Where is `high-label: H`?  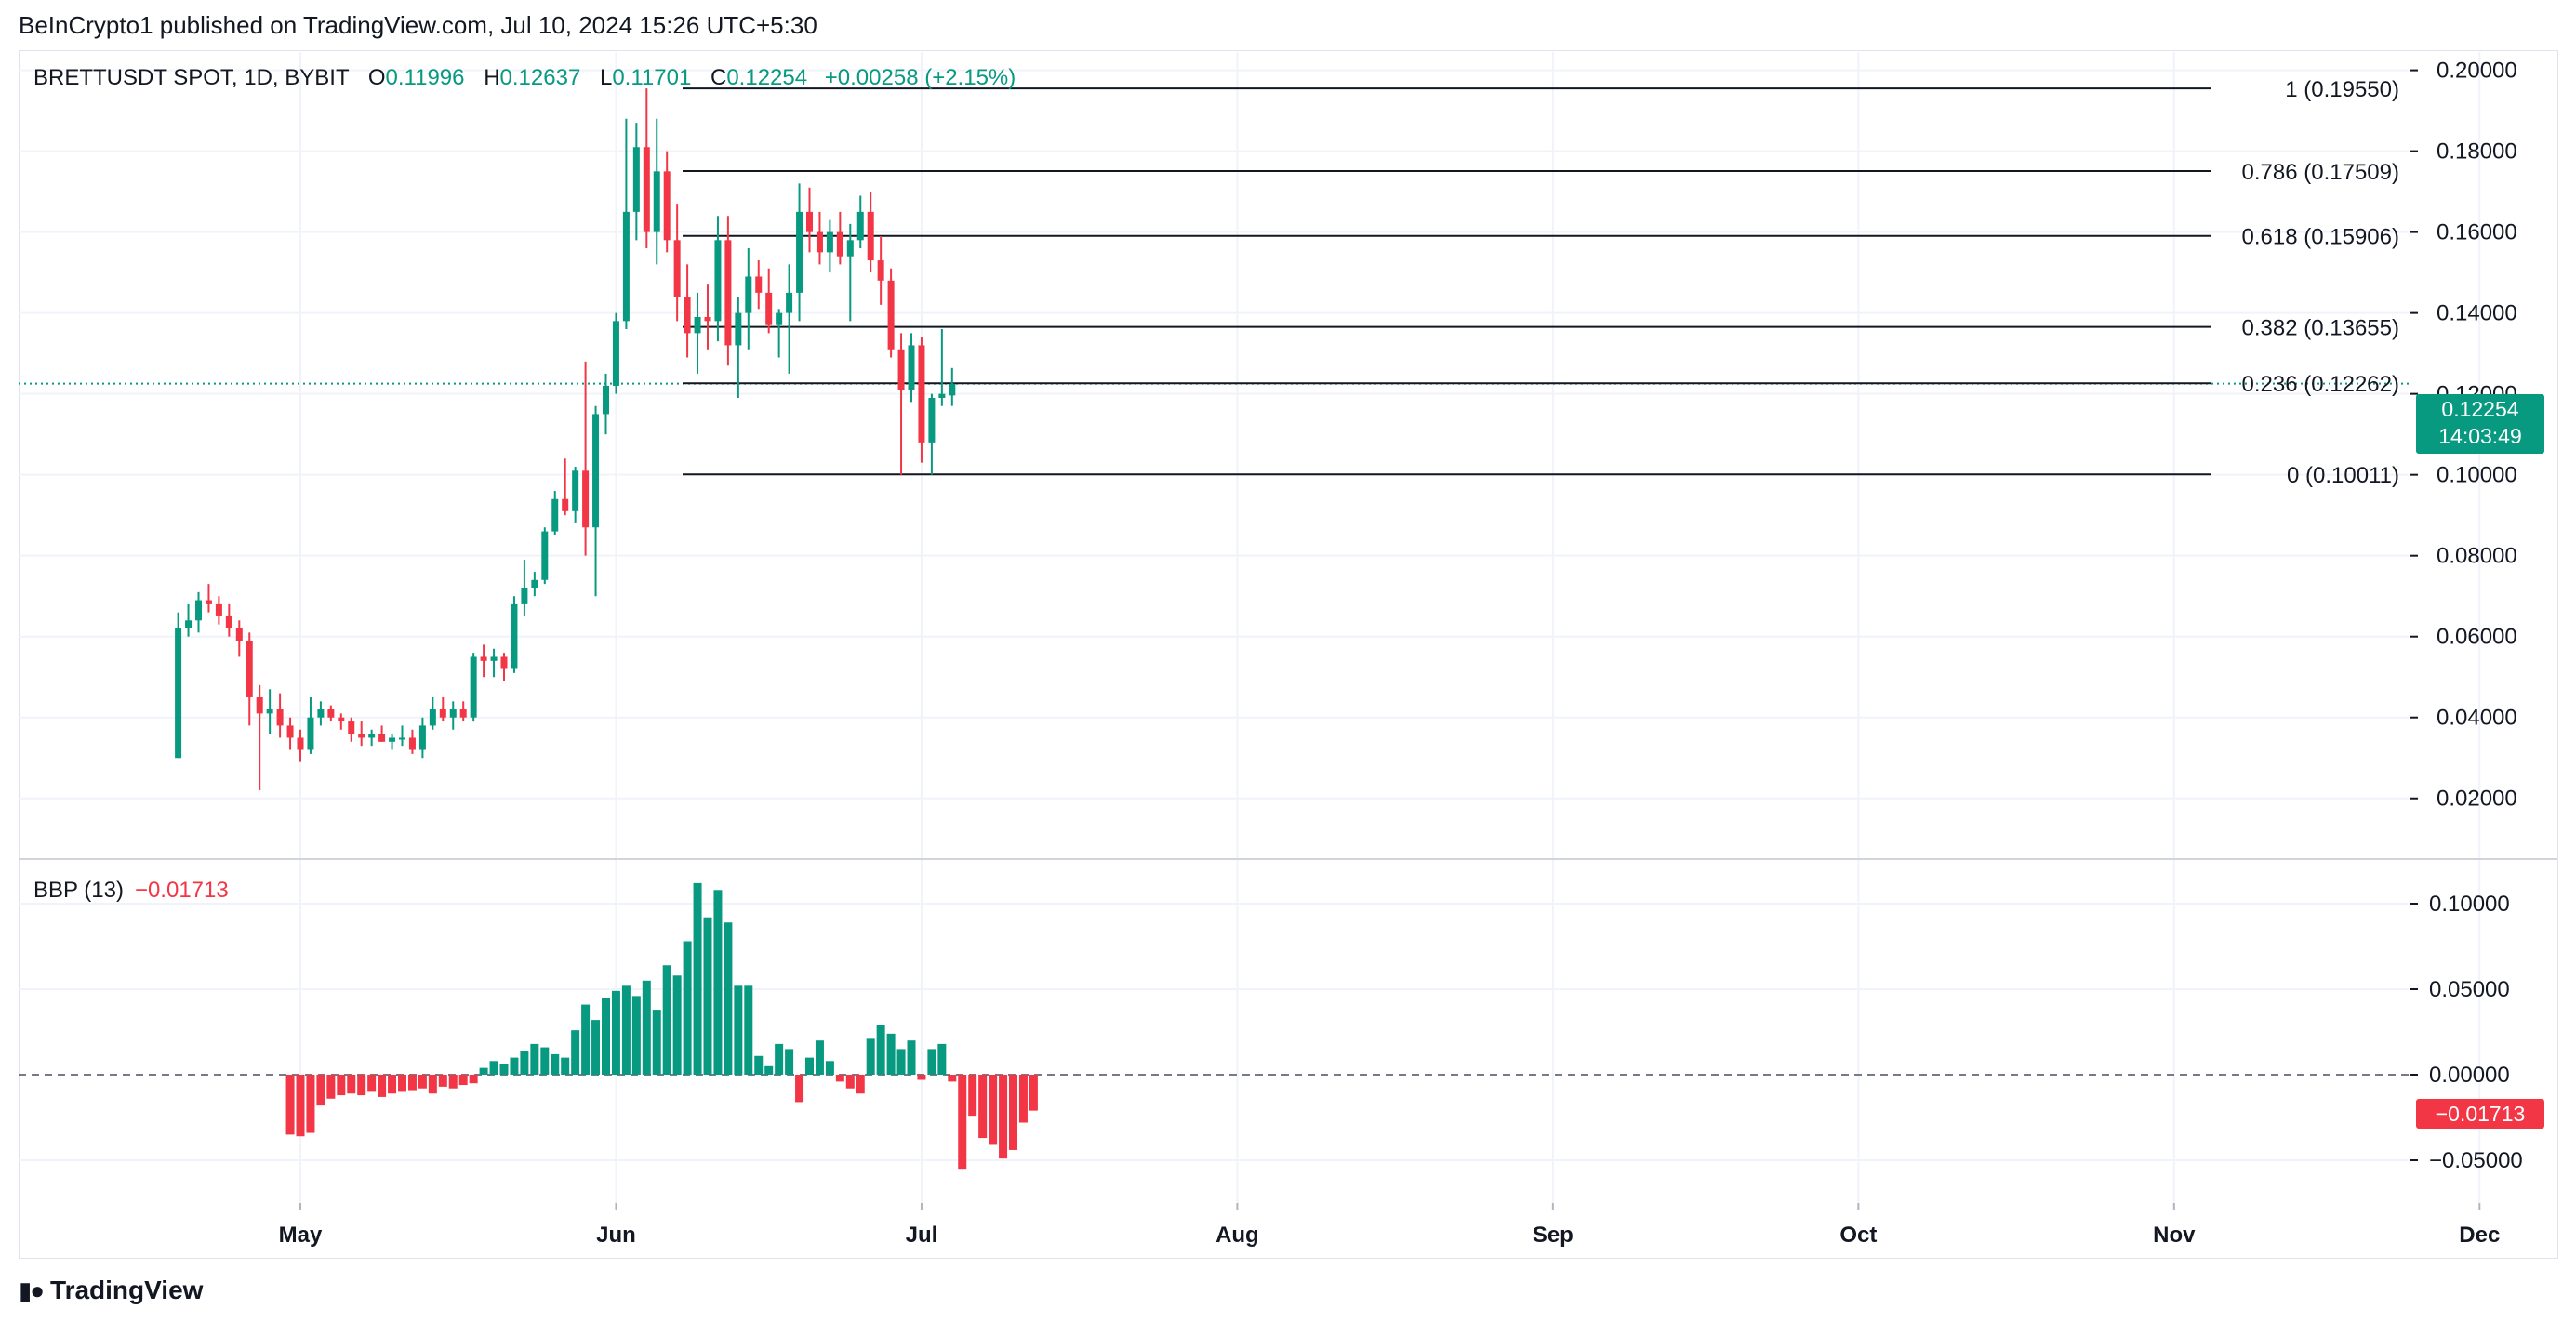 high-label: H is located at coordinates (492, 77).